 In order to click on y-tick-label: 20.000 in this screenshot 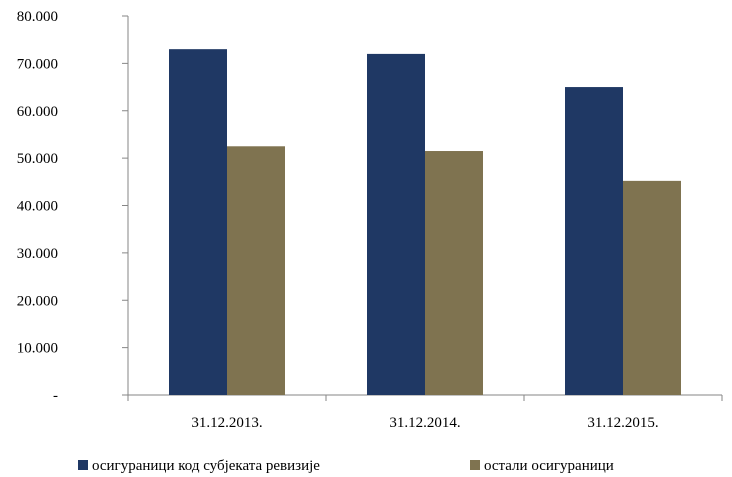, I will do `click(37, 301)`.